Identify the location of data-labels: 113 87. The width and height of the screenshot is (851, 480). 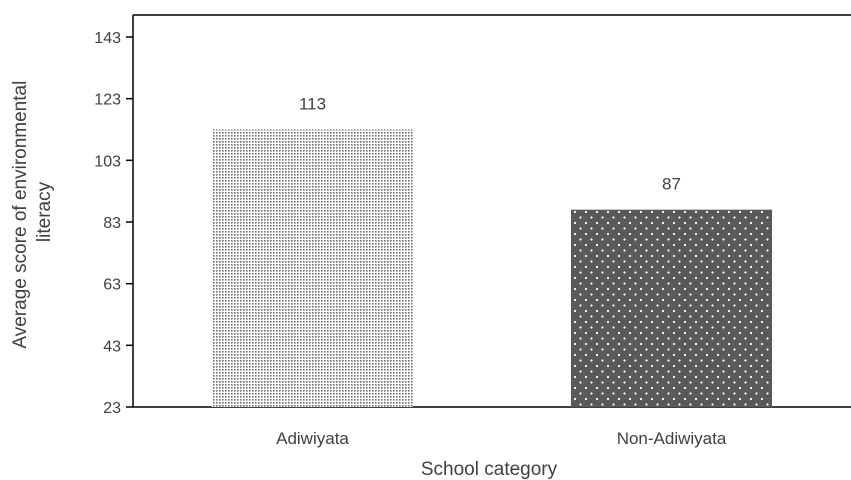
(490, 144).